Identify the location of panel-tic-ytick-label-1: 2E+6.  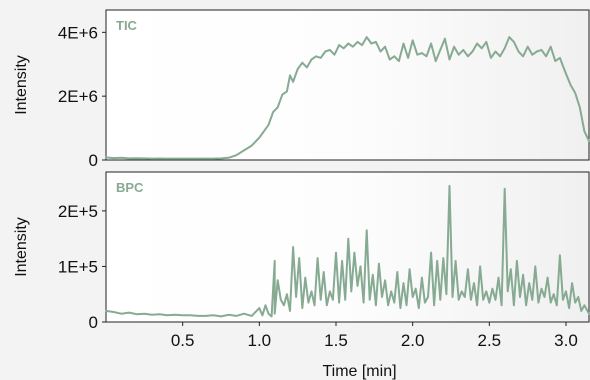
(78, 96).